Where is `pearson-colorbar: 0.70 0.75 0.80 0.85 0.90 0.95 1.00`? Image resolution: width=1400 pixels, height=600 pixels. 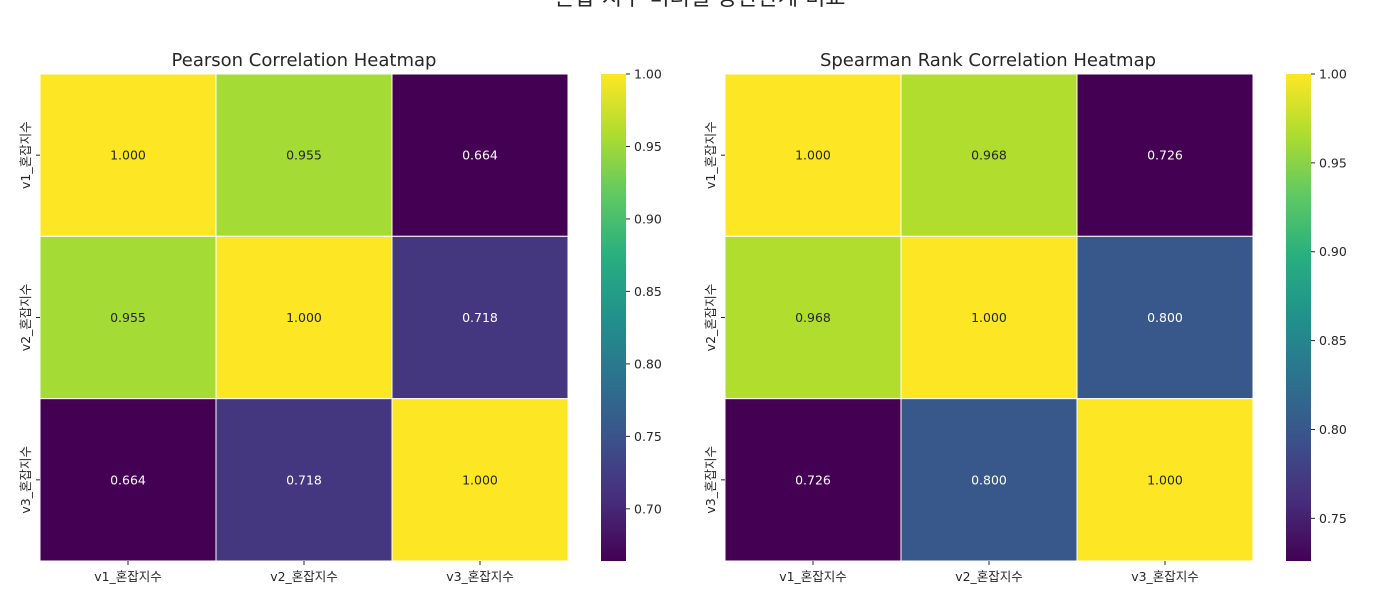 pearson-colorbar: 0.70 0.75 0.80 0.85 0.90 0.95 1.00 is located at coordinates (631, 314).